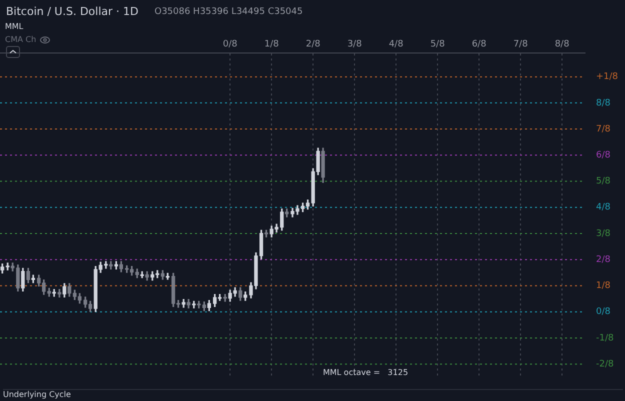 Image resolution: width=625 pixels, height=401 pixels. What do you see at coordinates (313, 45) in the screenshot?
I see `x-tick-label: 2/8` at bounding box center [313, 45].